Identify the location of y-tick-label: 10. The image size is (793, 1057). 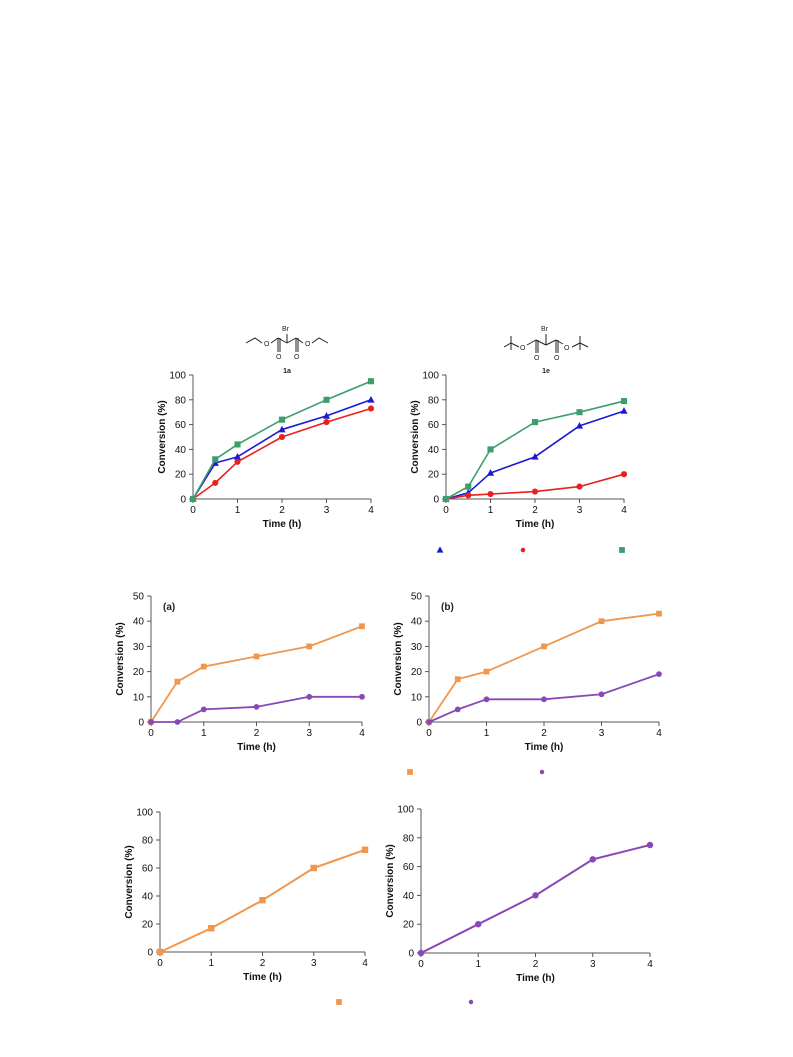
(139, 697).